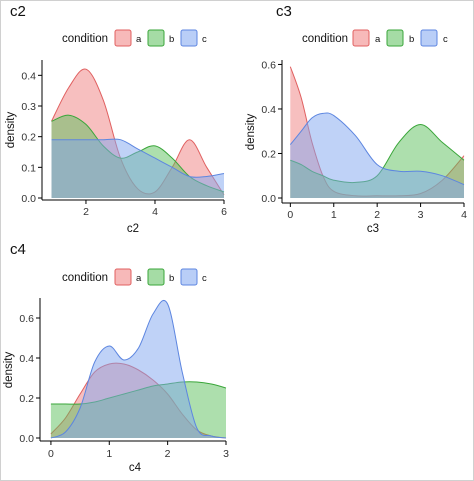  I want to click on x-ticks: 2 4 6, so click(155, 212).